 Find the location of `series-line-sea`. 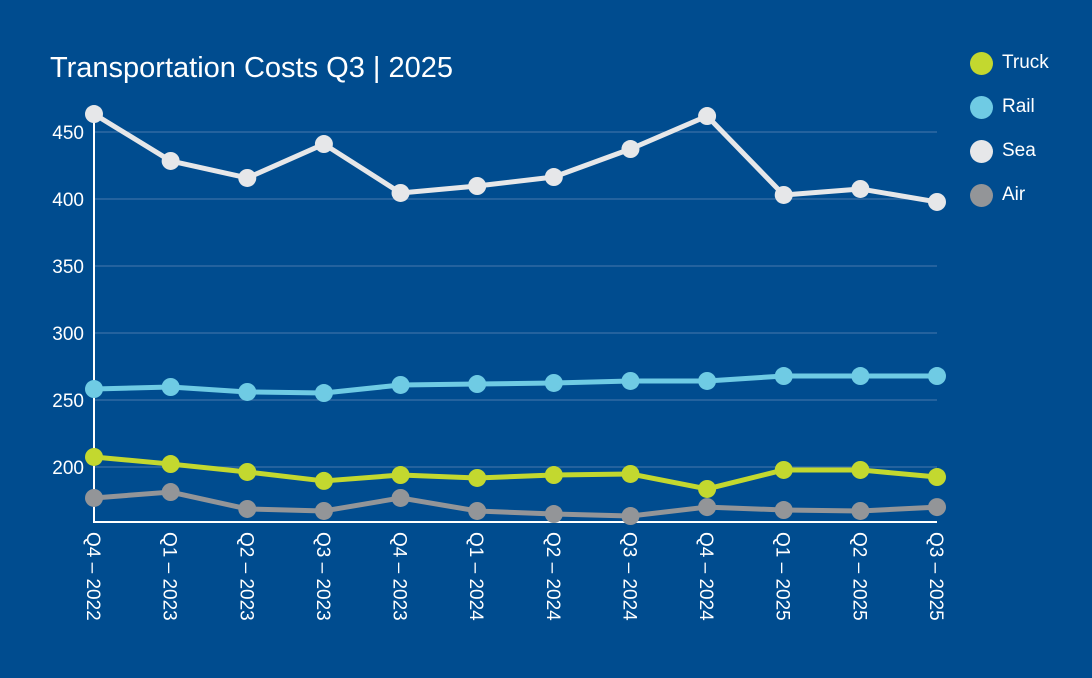

series-line-sea is located at coordinates (515, 158).